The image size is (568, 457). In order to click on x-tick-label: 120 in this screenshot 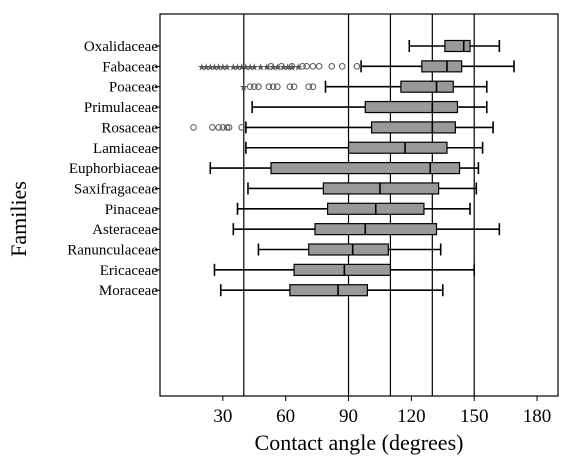, I will do `click(411, 416)`.